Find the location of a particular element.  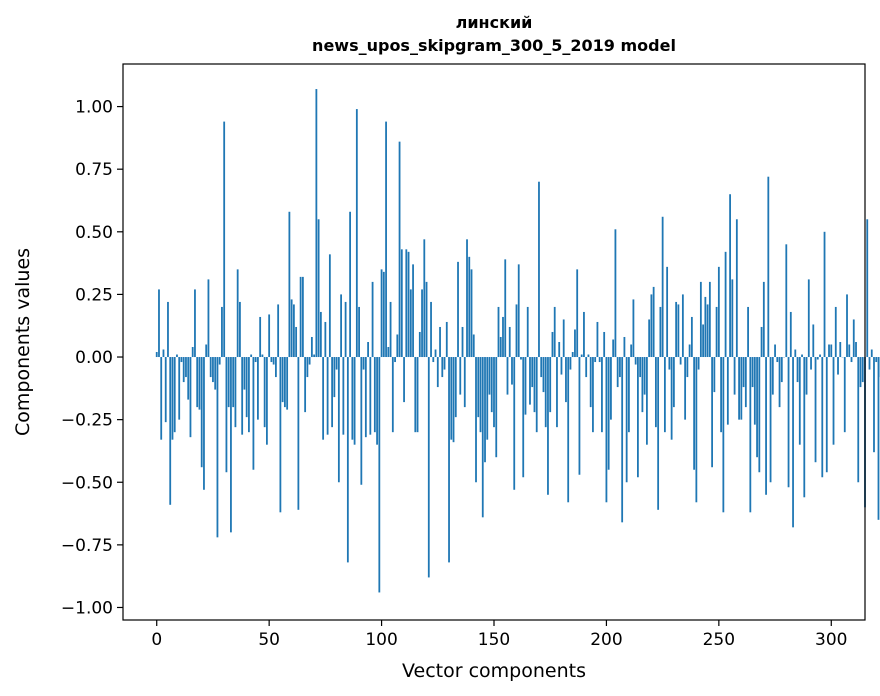

y-axis-label: Components values is located at coordinates (23, 342).